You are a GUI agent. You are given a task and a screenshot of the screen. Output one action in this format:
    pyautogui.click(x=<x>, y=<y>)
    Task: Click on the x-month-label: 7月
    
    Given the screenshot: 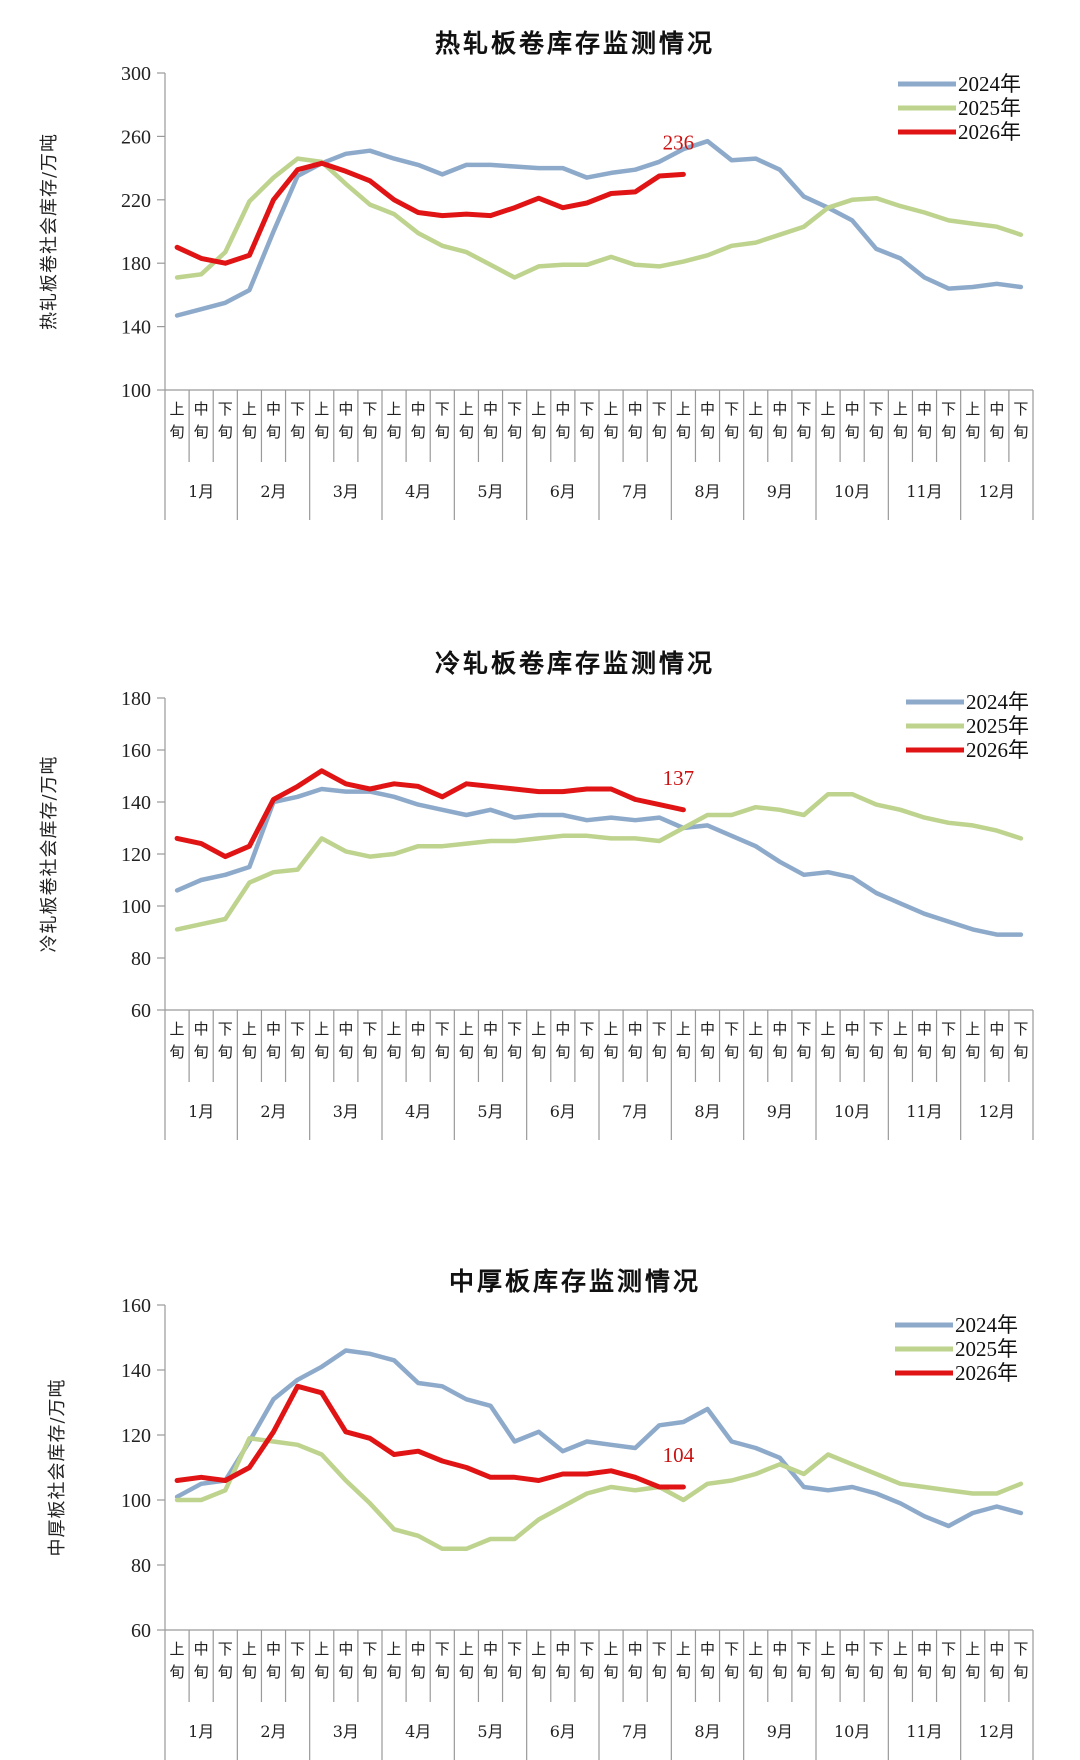 What is the action you would take?
    pyautogui.click(x=635, y=1731)
    